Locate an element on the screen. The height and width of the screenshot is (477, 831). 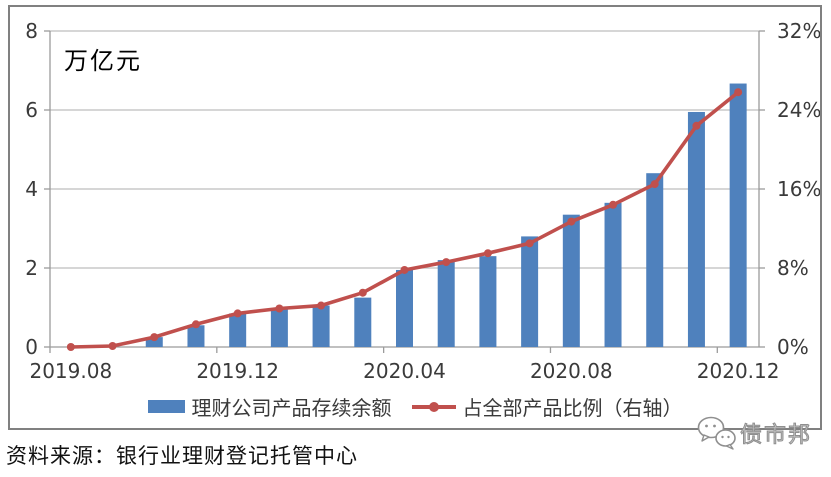
line-series-swatch is located at coordinates (433, 407).